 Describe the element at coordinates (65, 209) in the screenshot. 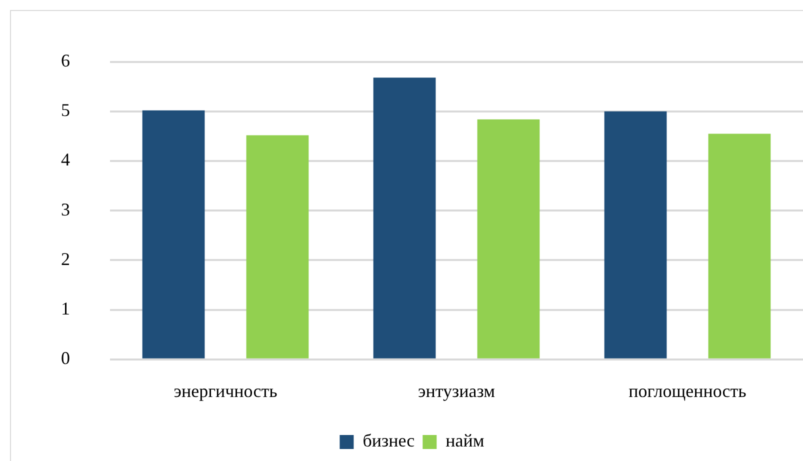

I see `y-tick-label: 3` at that location.